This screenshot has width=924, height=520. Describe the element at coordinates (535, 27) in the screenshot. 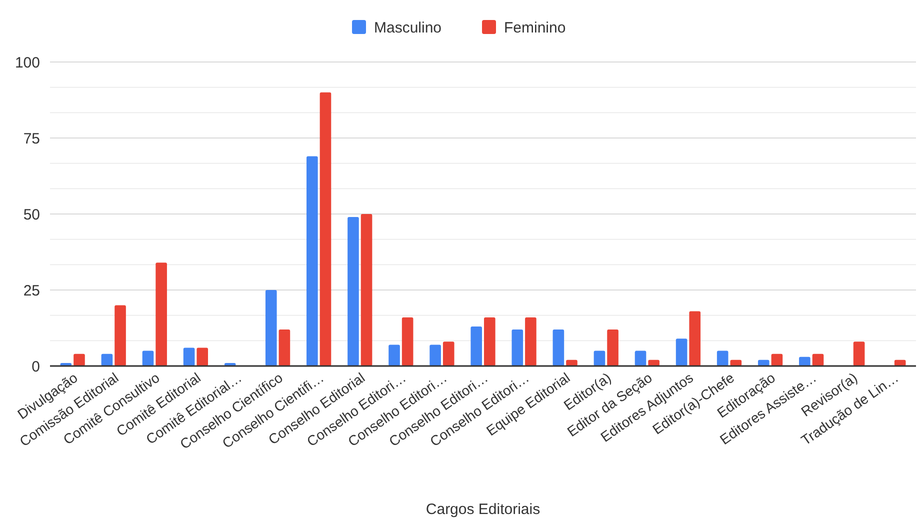

I see `legend-label: Feminino` at that location.